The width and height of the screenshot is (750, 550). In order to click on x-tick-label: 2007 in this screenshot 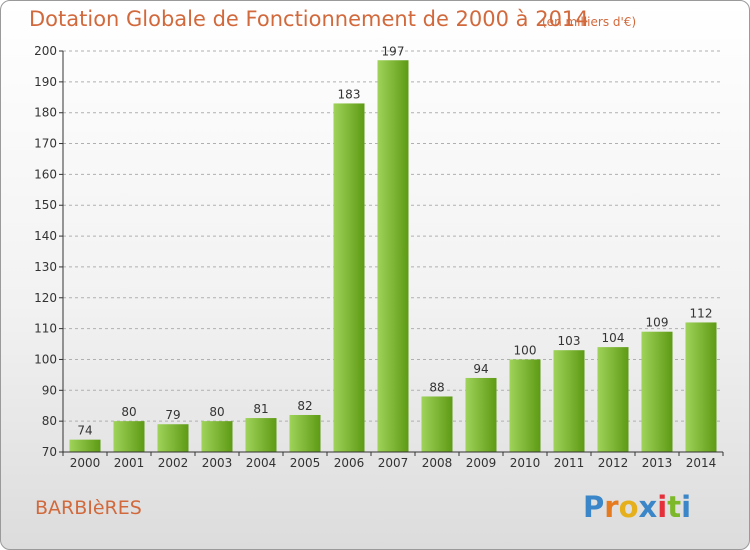, I will do `click(393, 463)`.